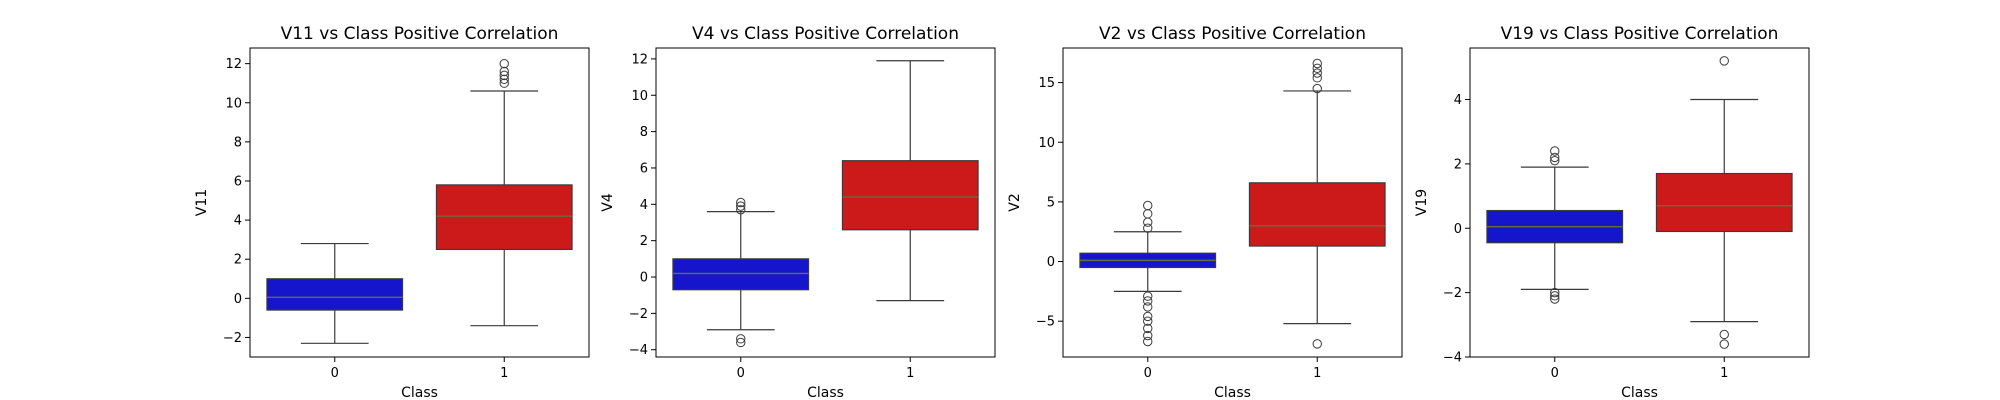 Image resolution: width=2000 pixels, height=400 pixels. What do you see at coordinates (910, 373) in the screenshot?
I see `x-tick-label: 1` at bounding box center [910, 373].